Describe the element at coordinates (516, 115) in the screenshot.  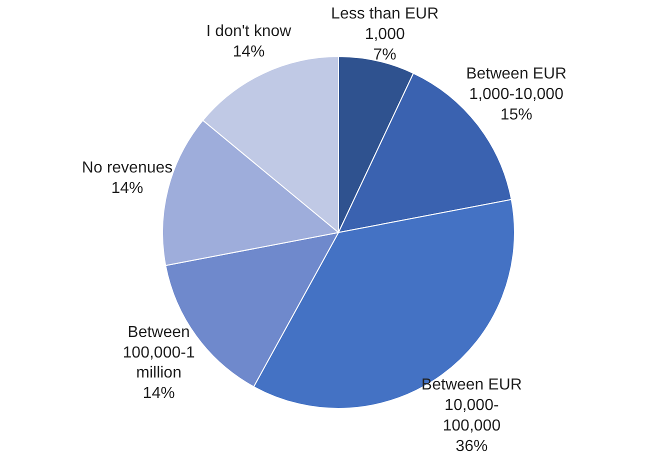
I see `data-label: 15%` at that location.